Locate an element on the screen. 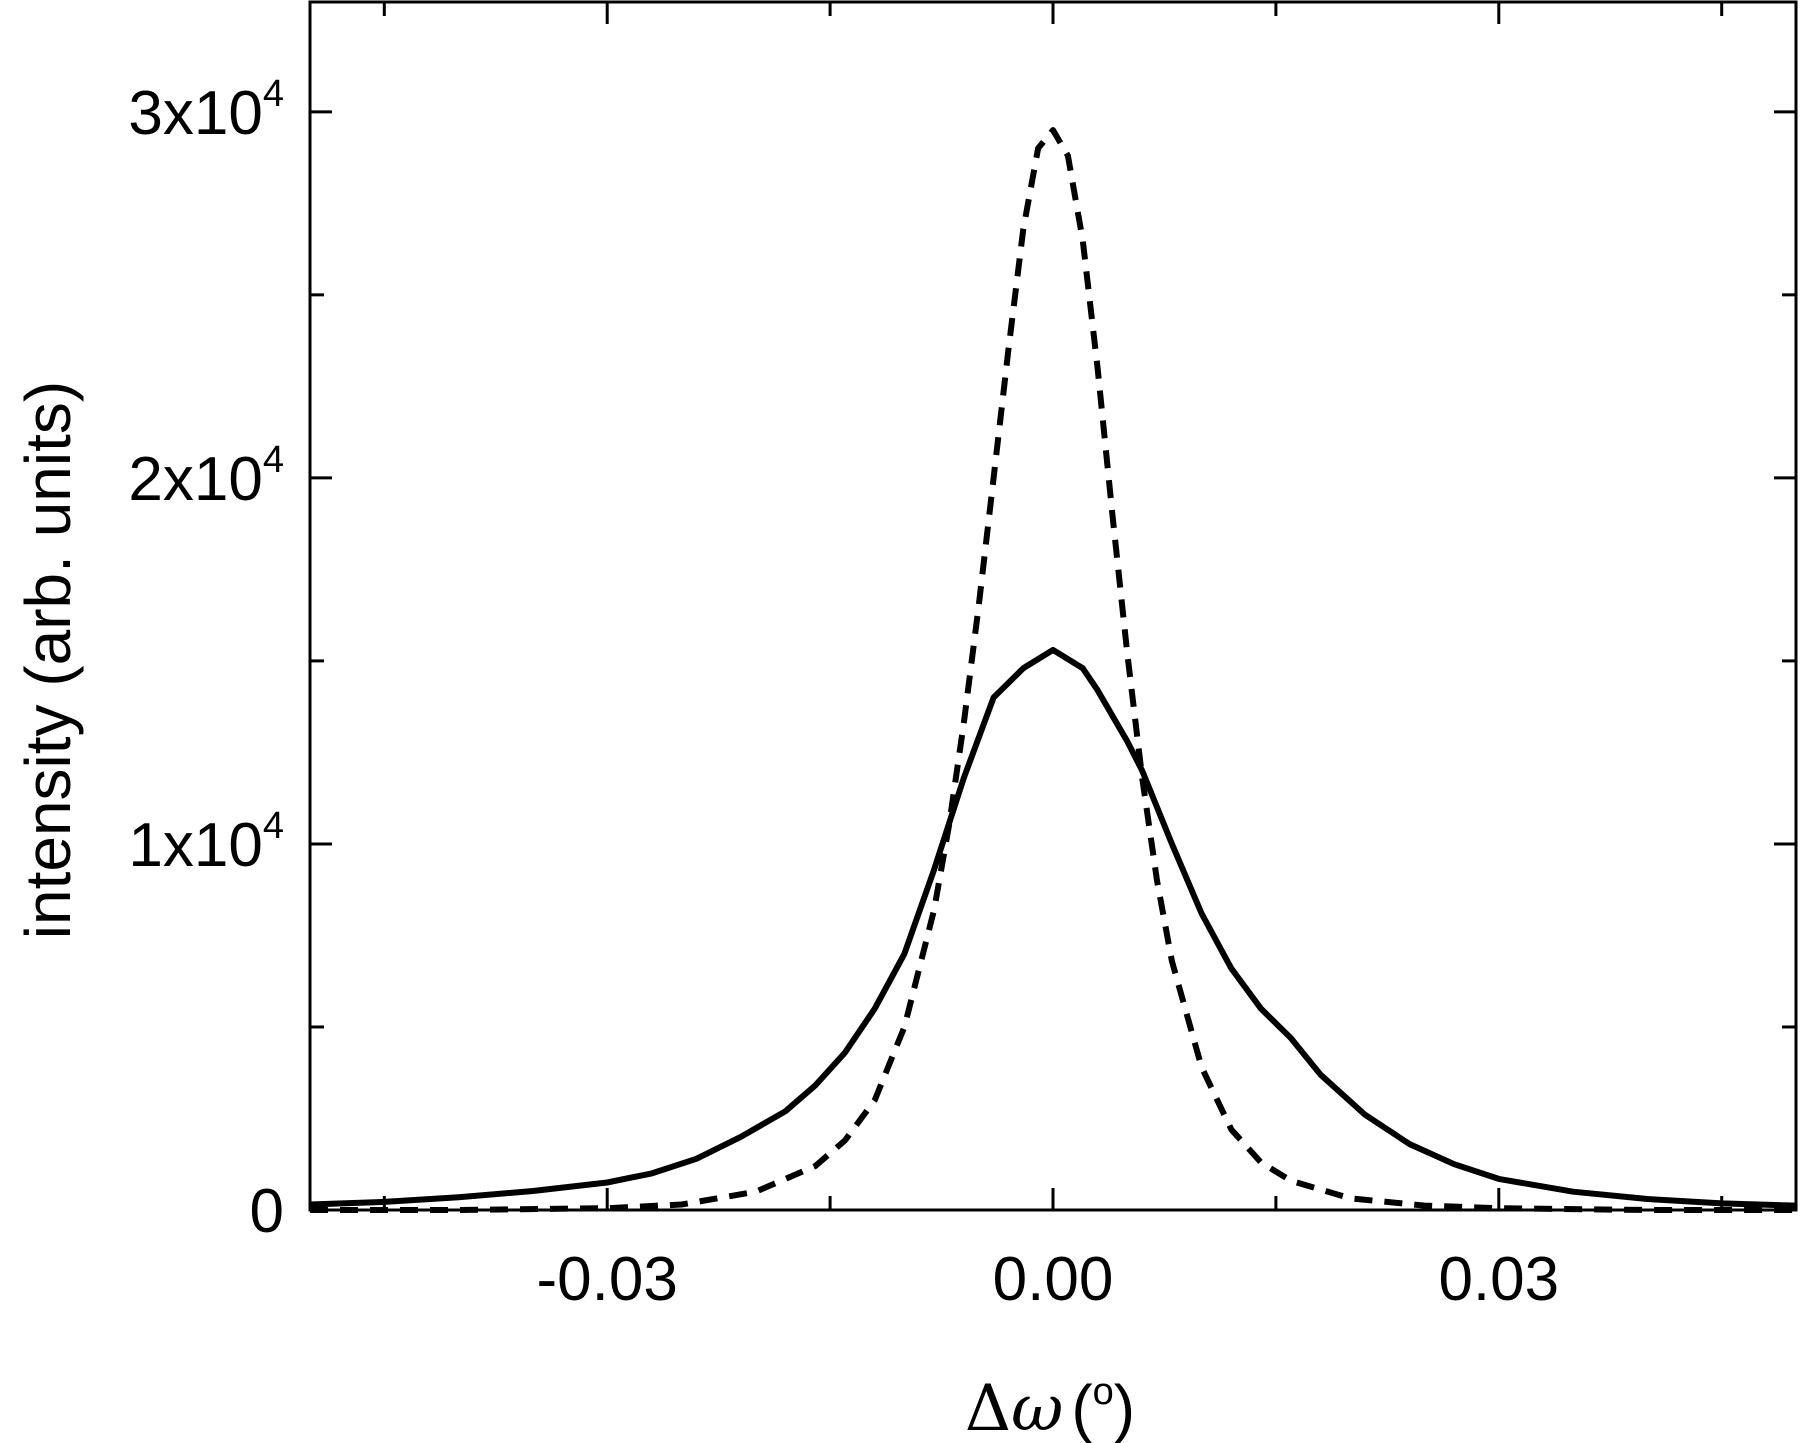  x-axis-label: Δω (o) is located at coordinates (1050, 1407).